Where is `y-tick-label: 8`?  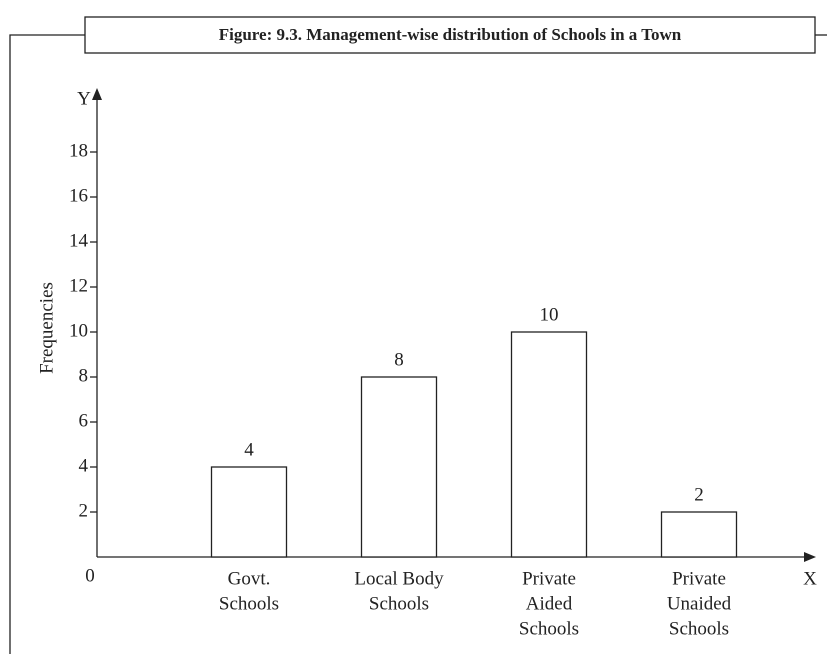 y-tick-label: 8 is located at coordinates (84, 375).